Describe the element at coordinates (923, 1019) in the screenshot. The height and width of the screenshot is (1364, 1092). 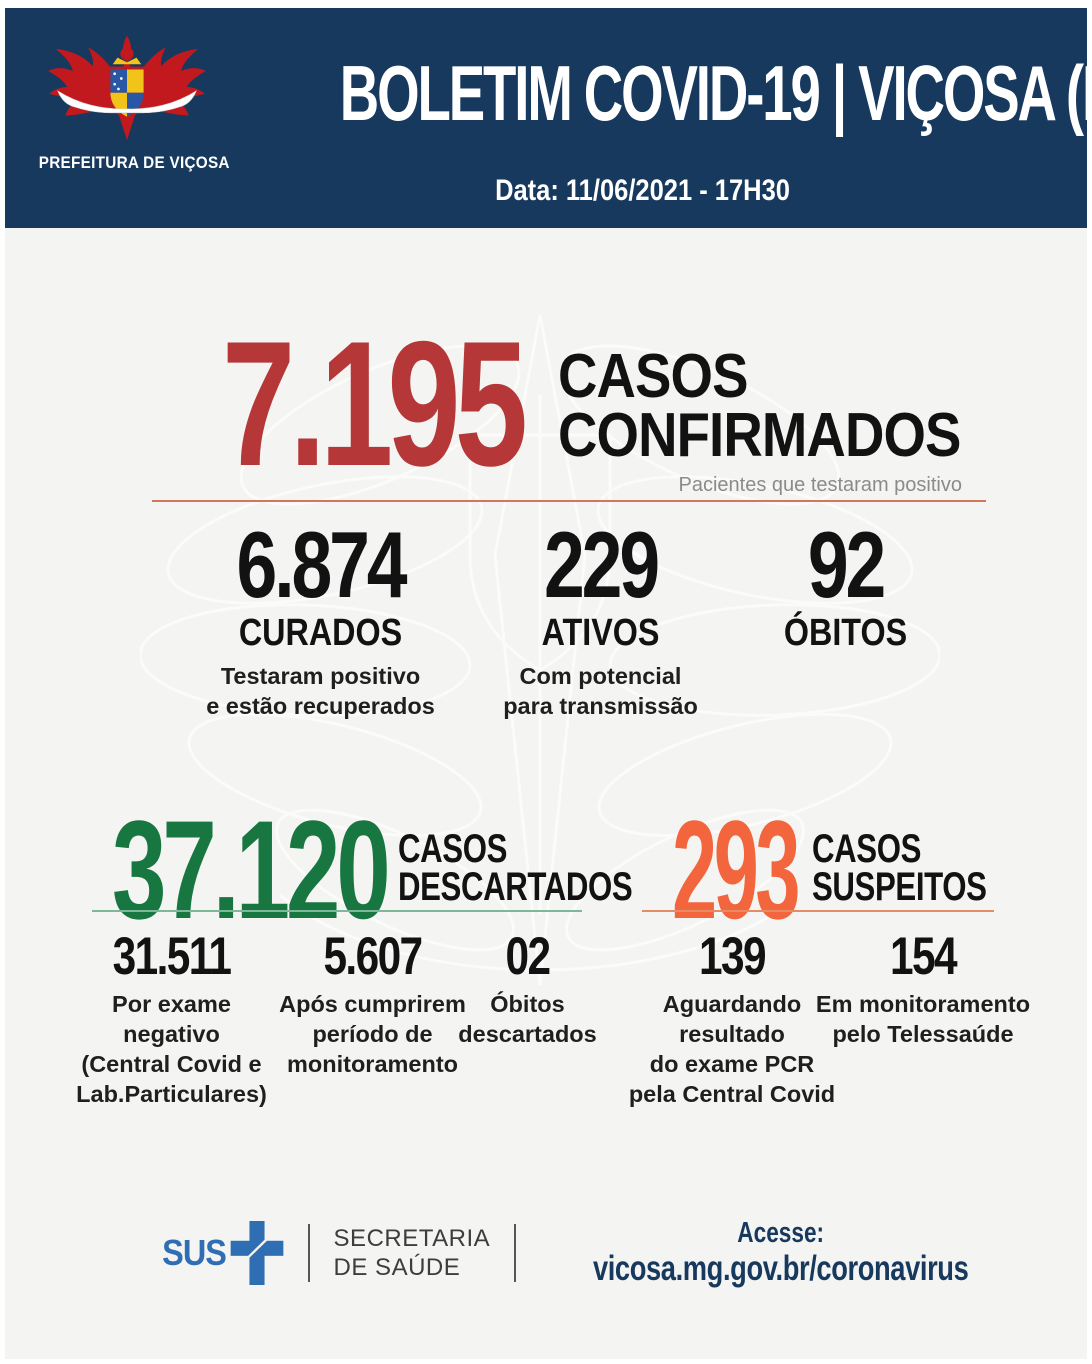
I see `telehealth-desc: Em monitoramento pelo Telessaúde` at that location.